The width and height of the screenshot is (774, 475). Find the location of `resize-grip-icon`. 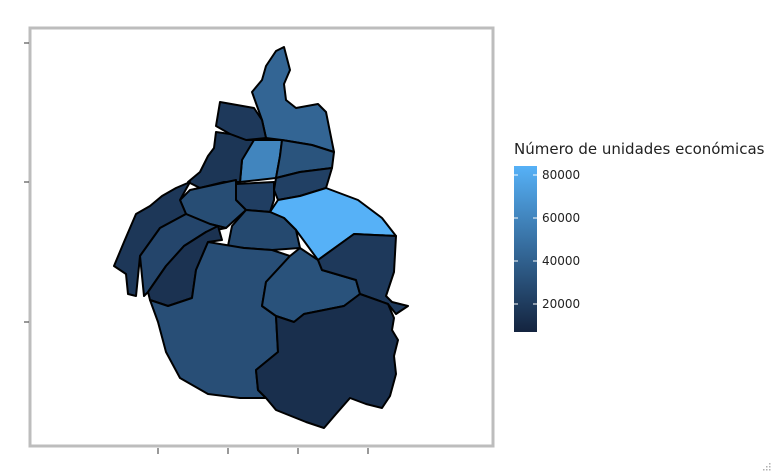

resize-grip-icon is located at coordinates (767, 467).